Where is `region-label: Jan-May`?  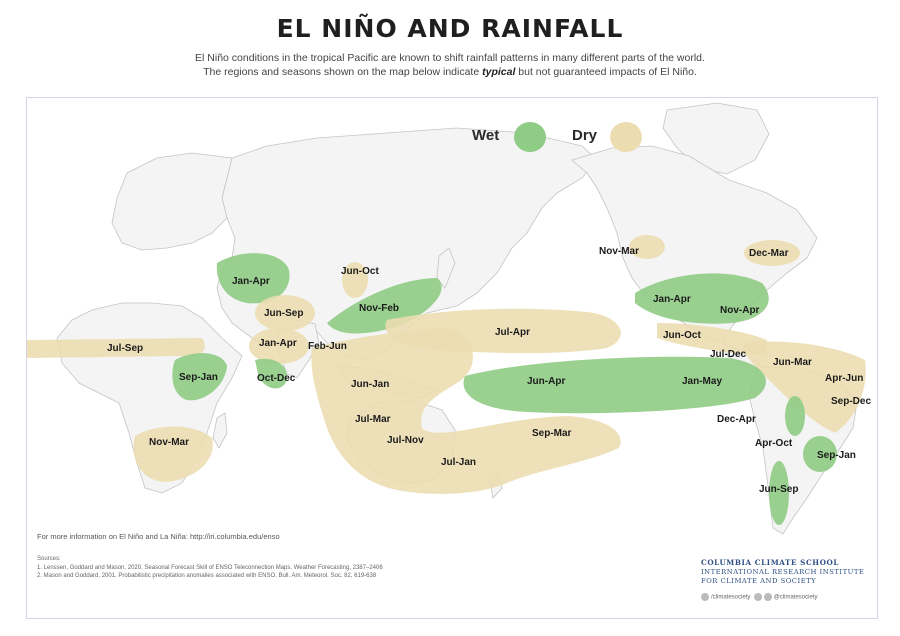
region-label: Jan-May is located at coordinates (702, 381).